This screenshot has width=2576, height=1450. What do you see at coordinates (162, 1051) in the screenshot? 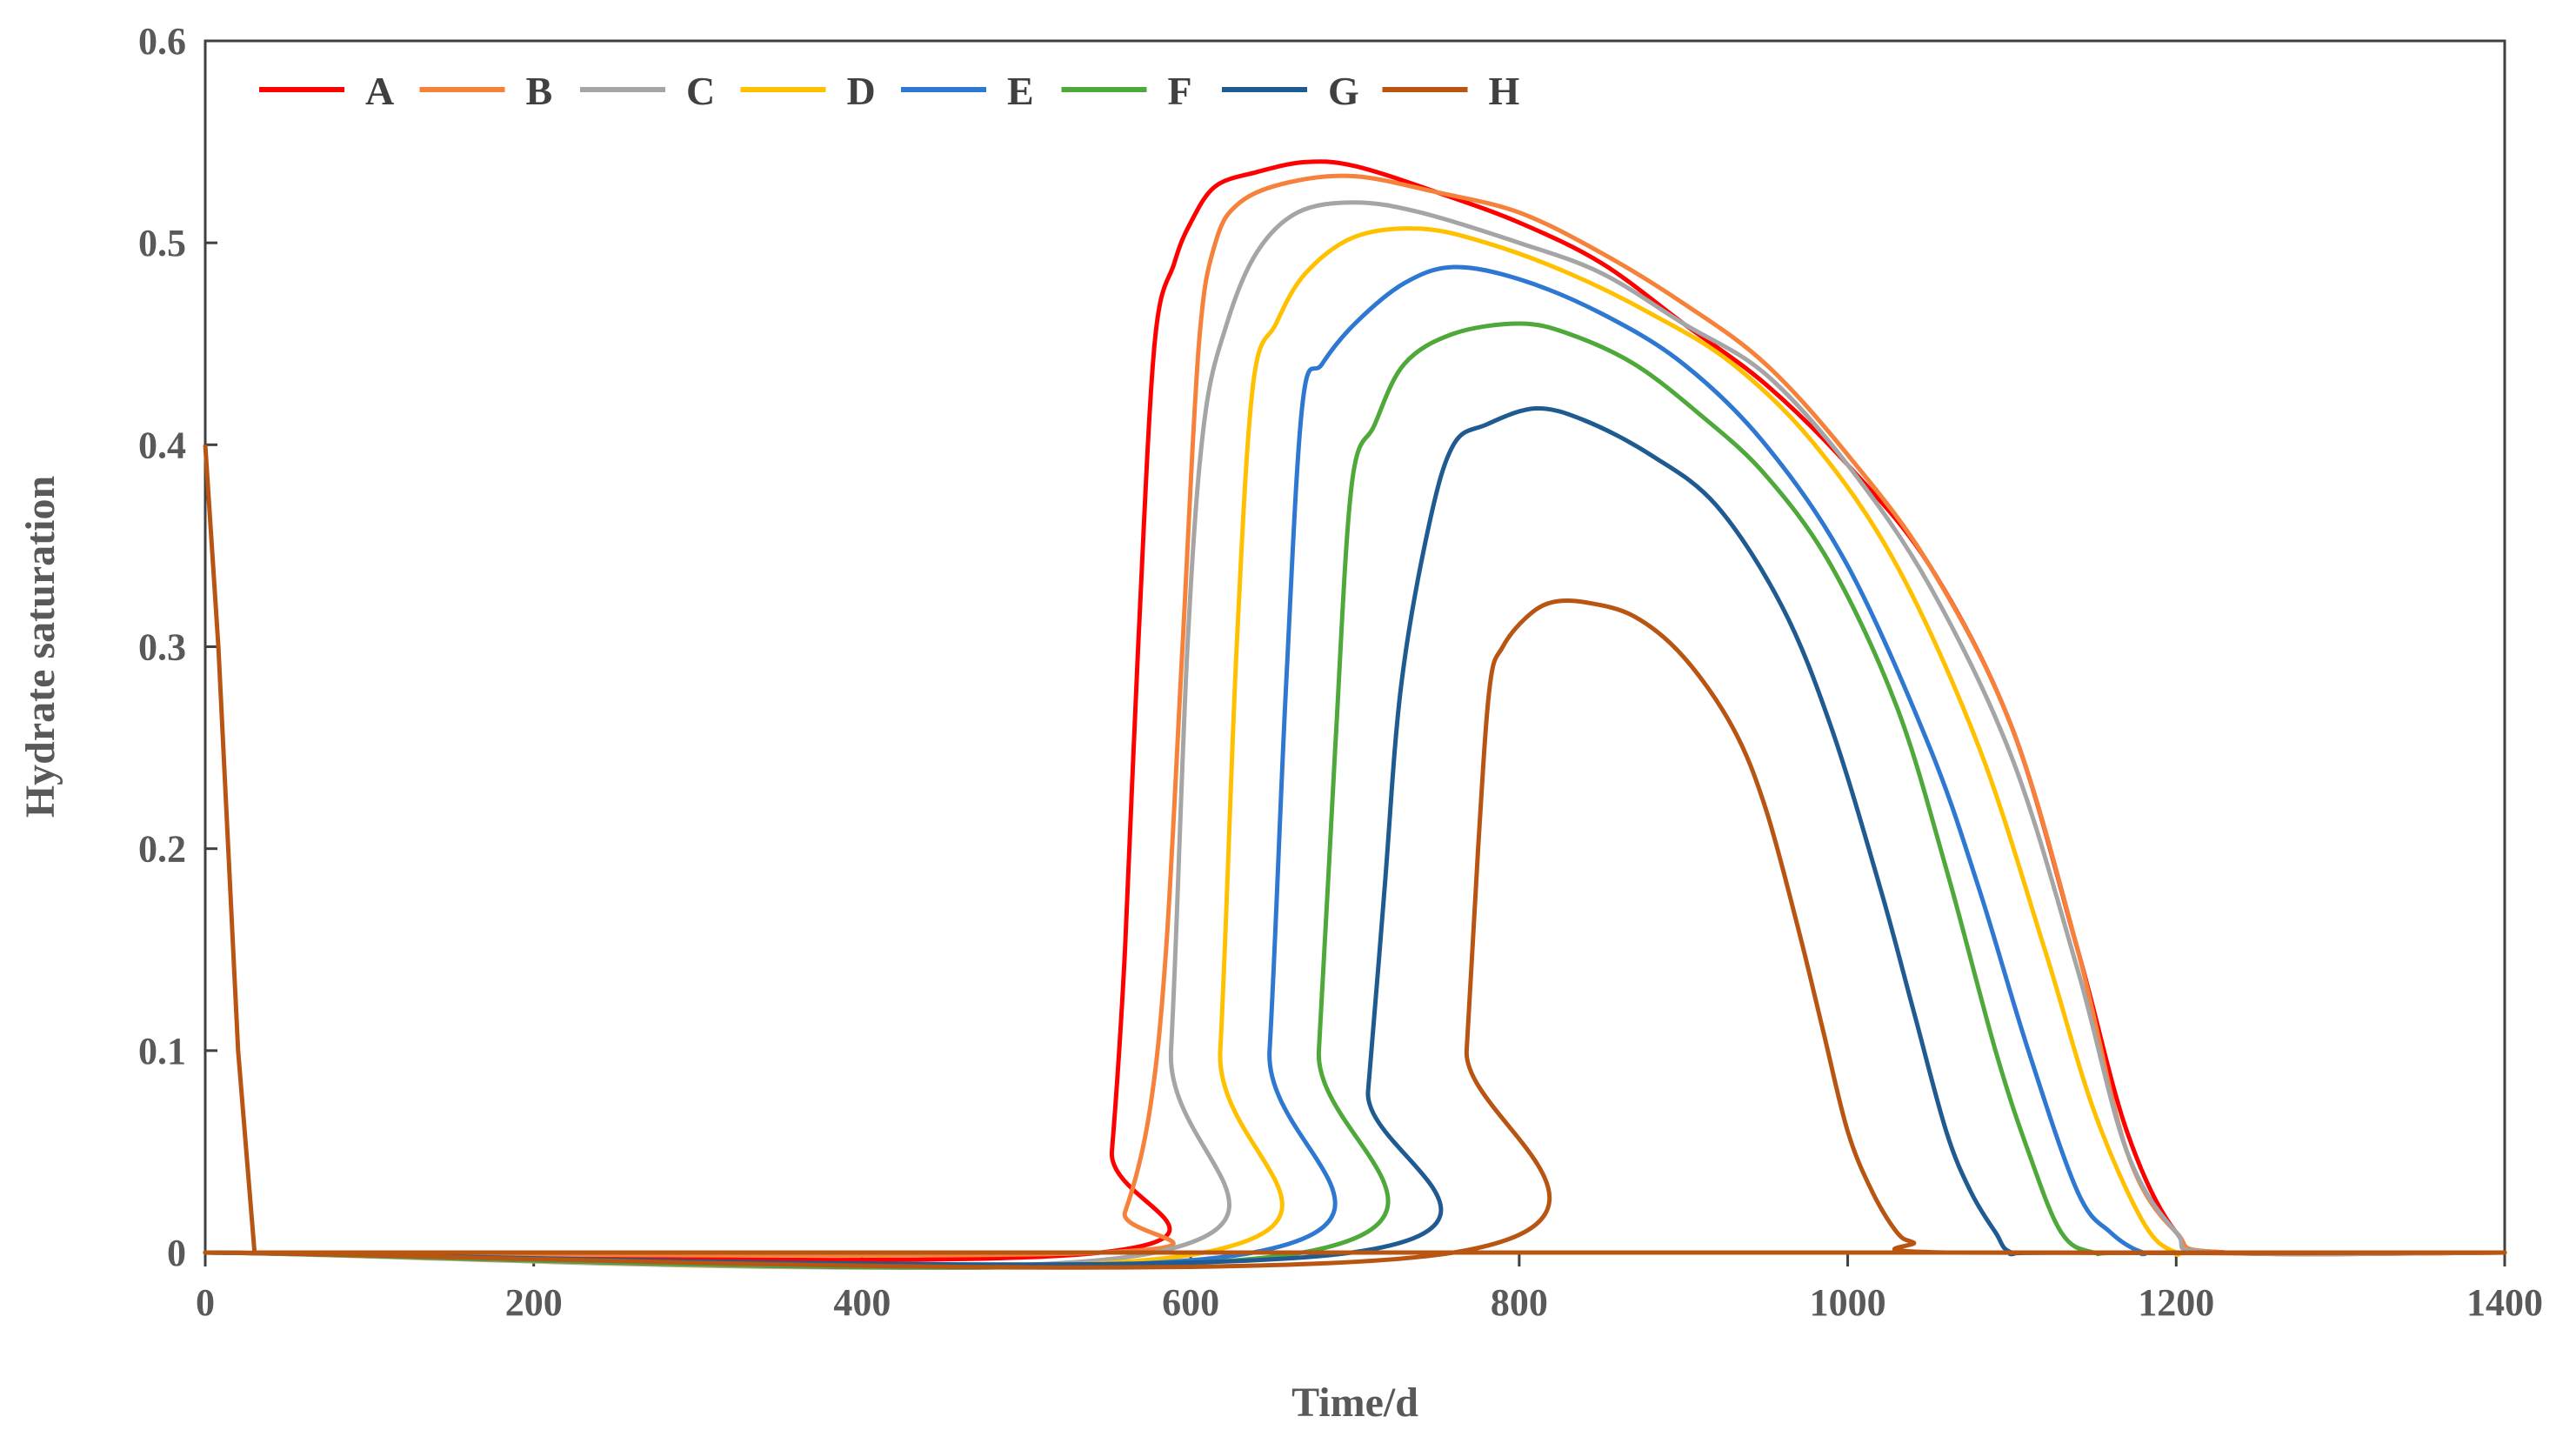
I see `y-tick-label: 0.1` at bounding box center [162, 1051].